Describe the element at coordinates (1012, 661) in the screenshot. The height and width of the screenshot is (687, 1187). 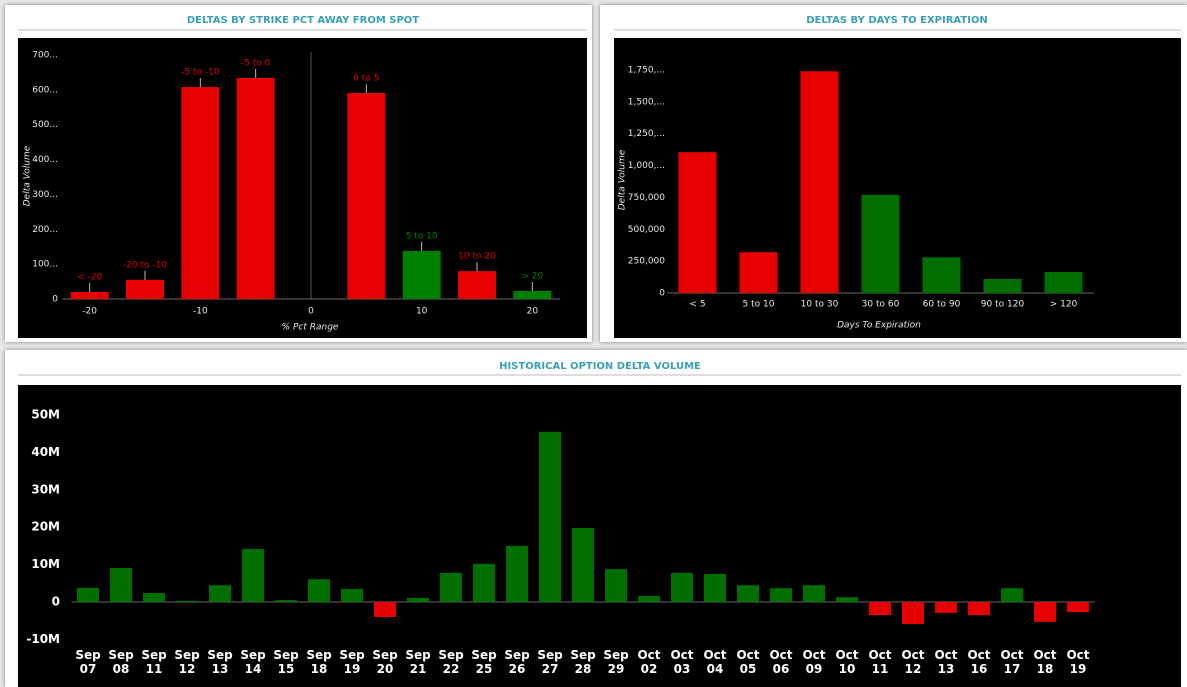
I see `x-tick-label: Oct 17` at that location.